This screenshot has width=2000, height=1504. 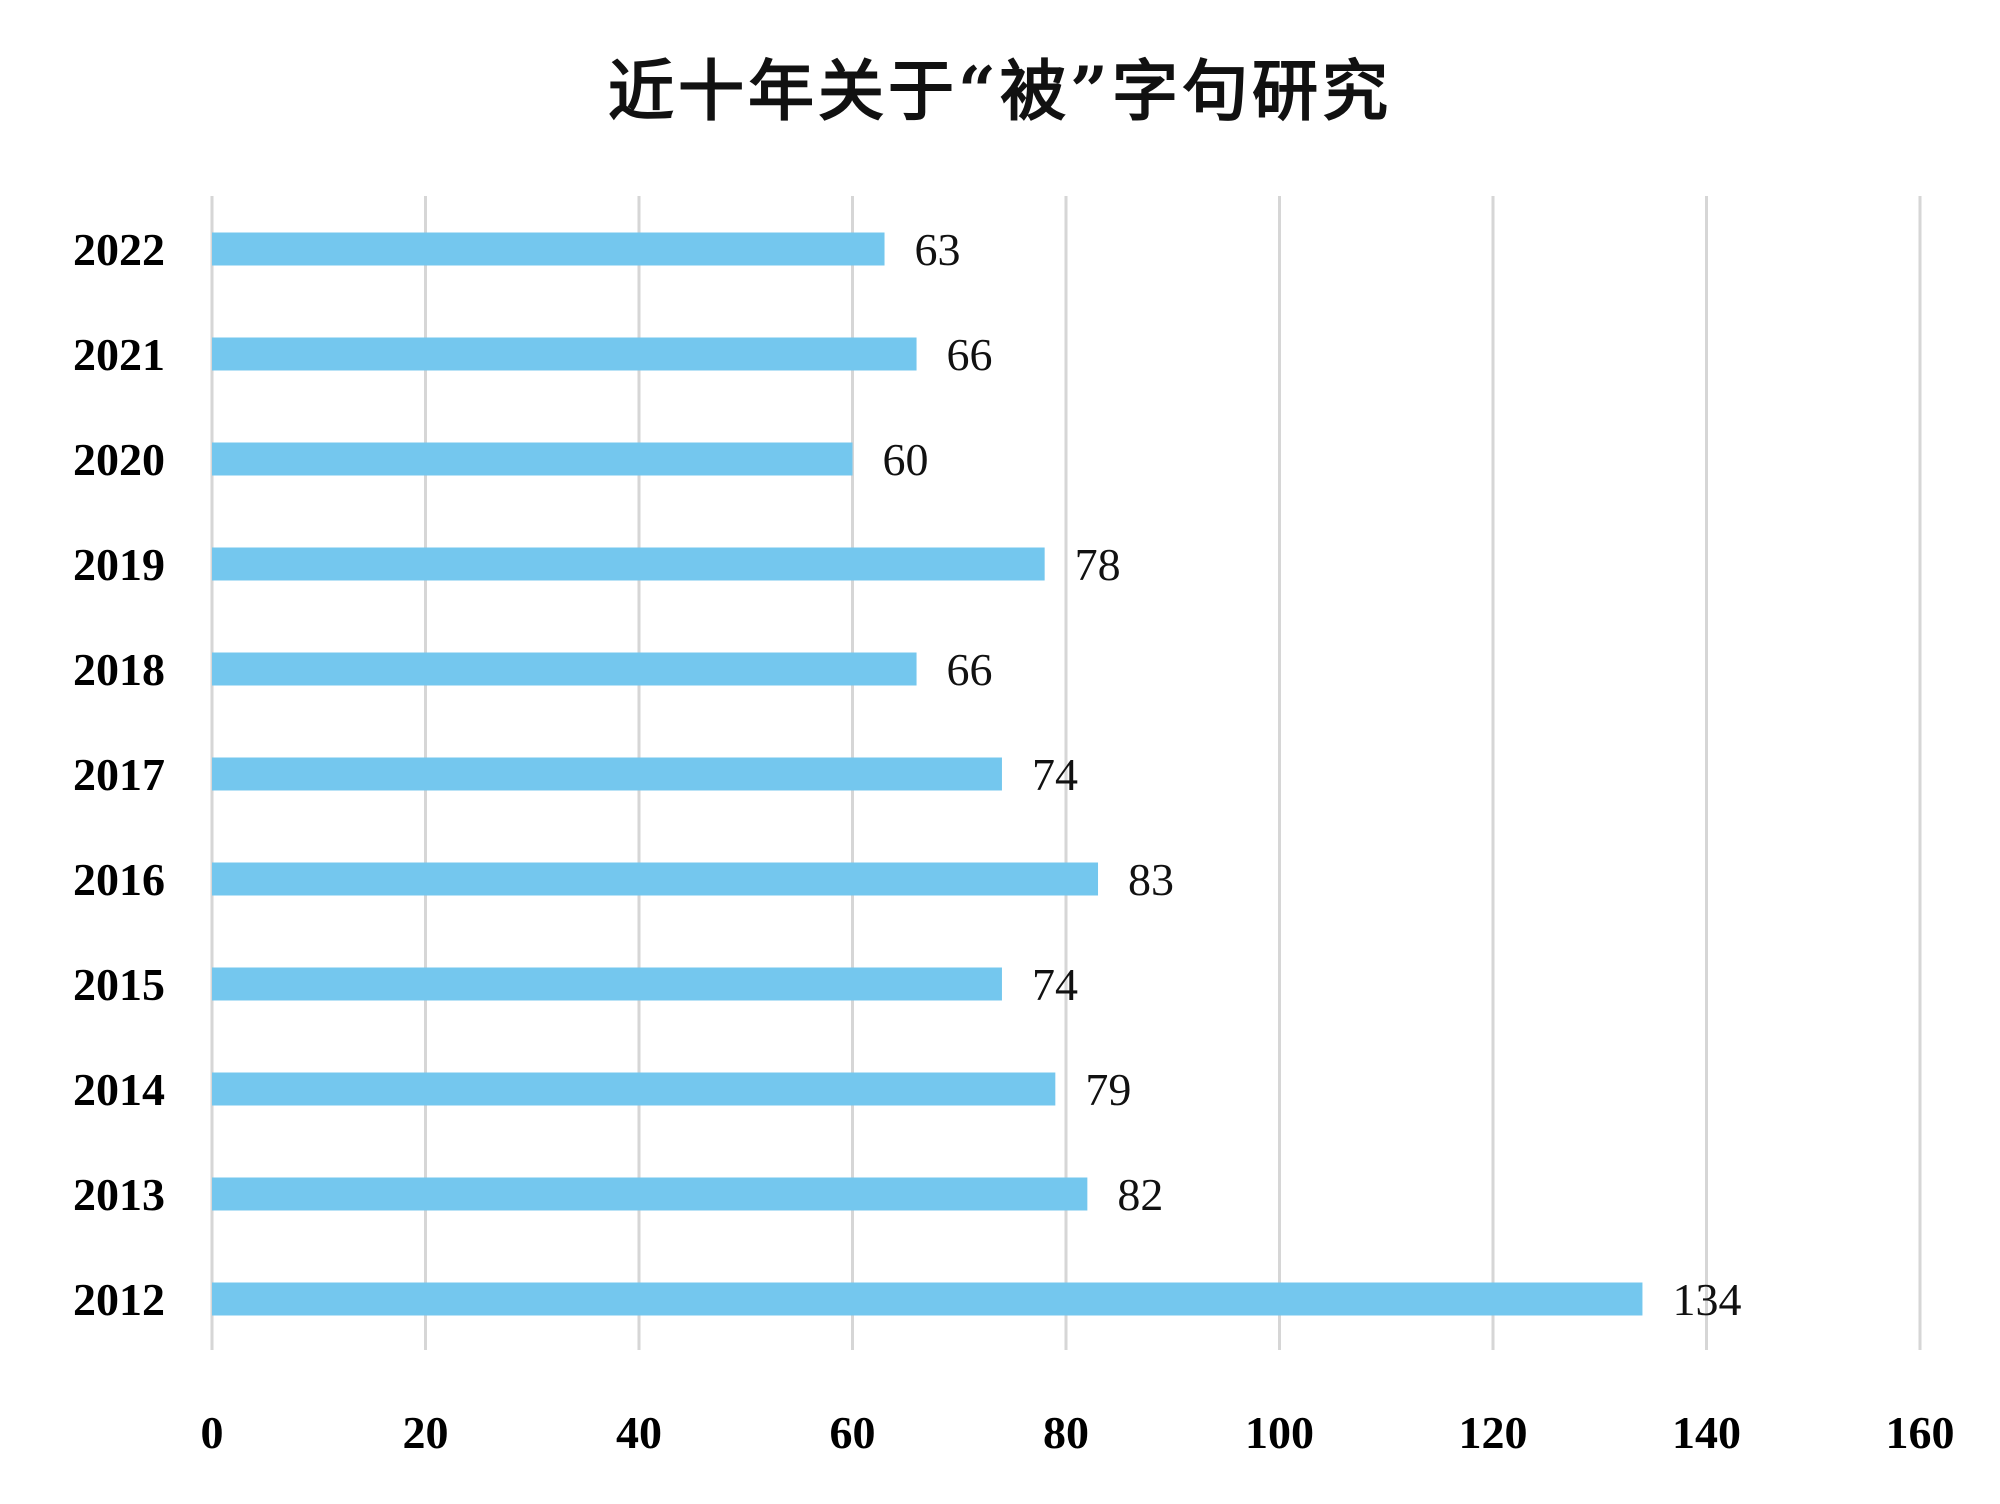 I want to click on category-label-2021: 2021, so click(x=119, y=354).